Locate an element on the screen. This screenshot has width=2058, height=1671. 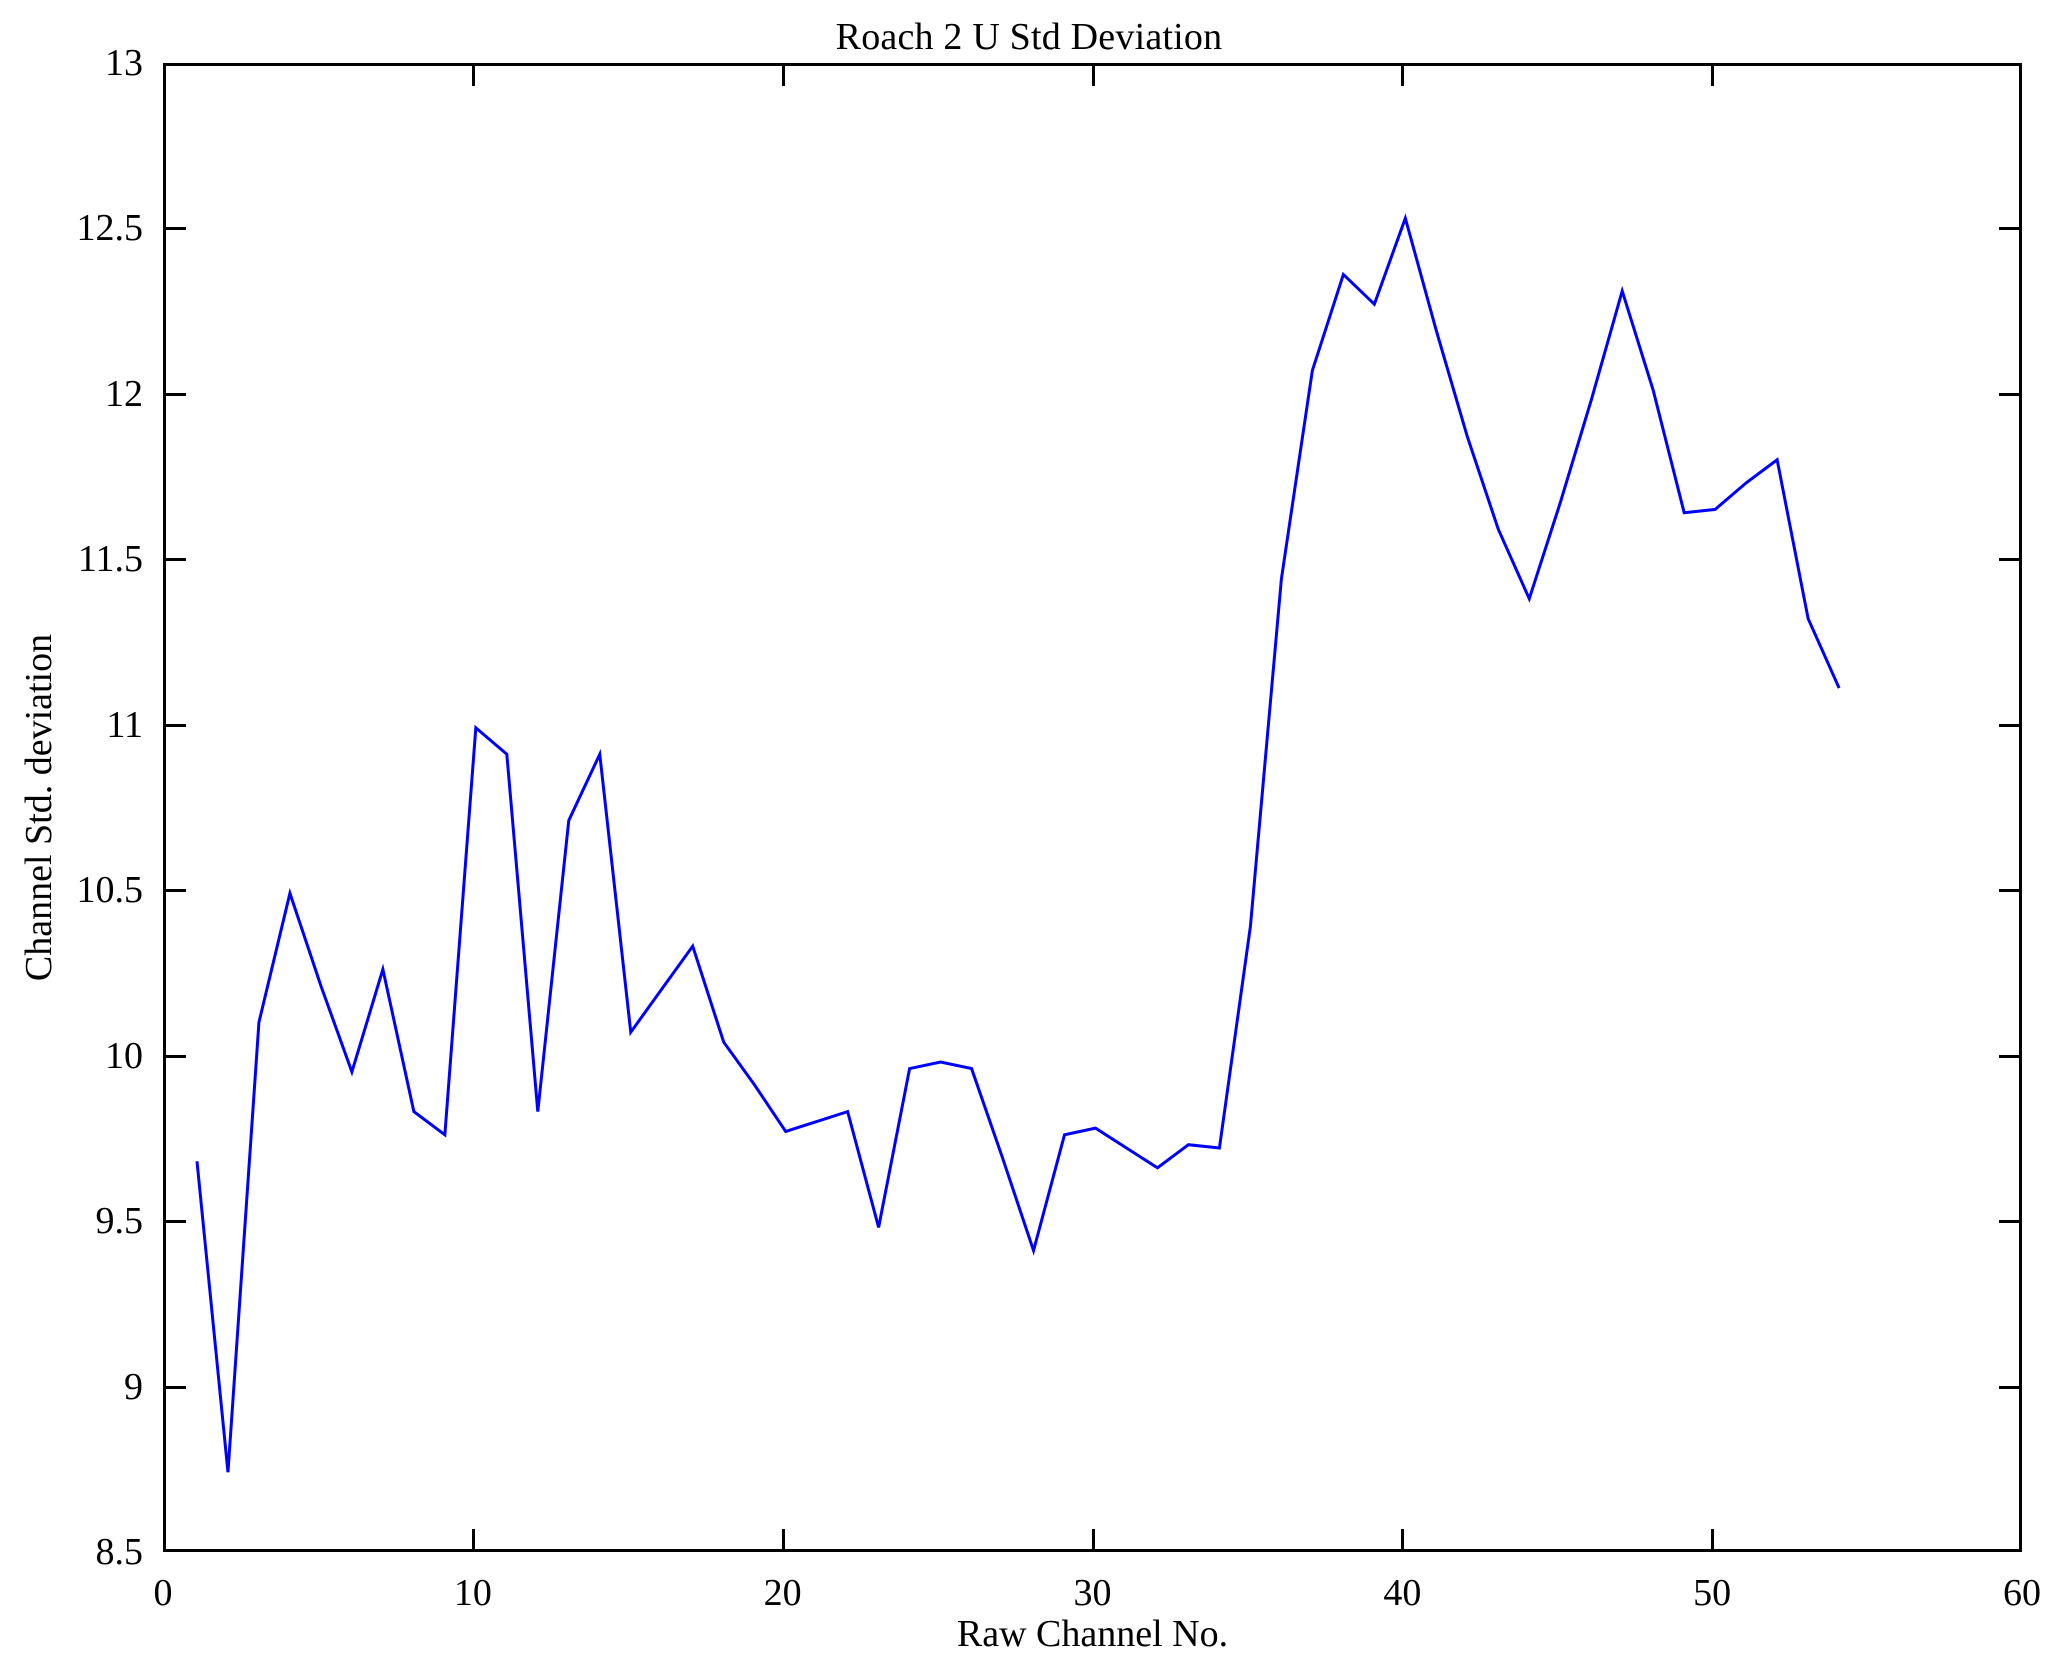
y-tick-label: 11.5 is located at coordinates (110, 559).